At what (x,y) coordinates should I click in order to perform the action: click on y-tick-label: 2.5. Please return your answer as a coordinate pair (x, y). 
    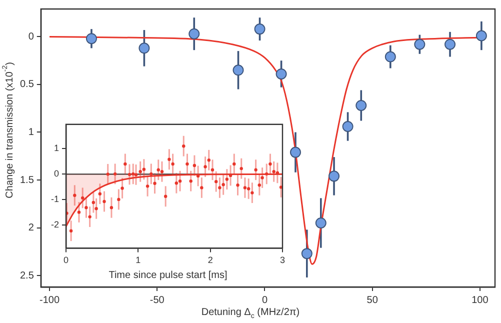
    Looking at the image, I should click on (27, 276).